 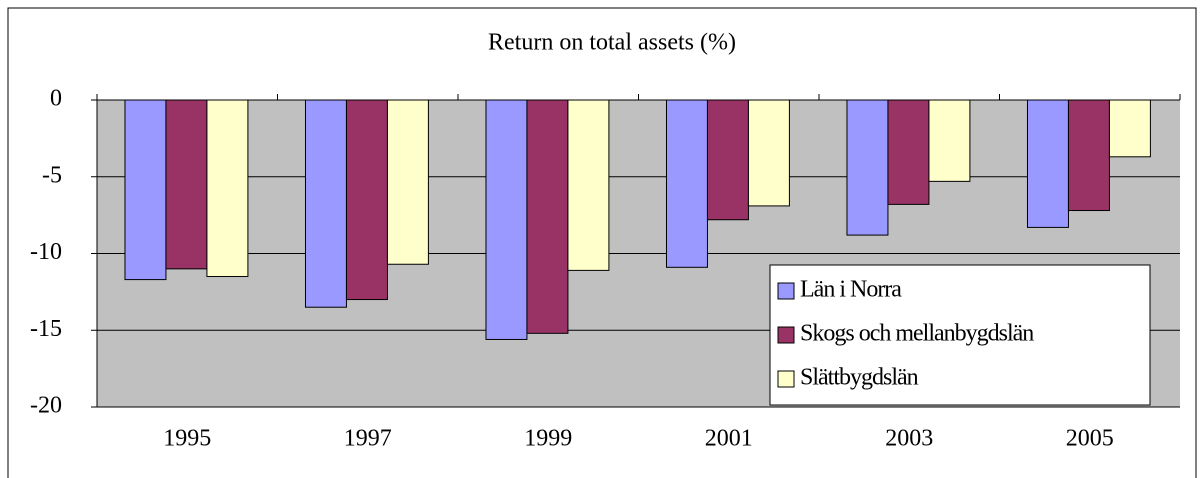 What do you see at coordinates (729, 439) in the screenshot?
I see `x-tick-label: 2001` at bounding box center [729, 439].